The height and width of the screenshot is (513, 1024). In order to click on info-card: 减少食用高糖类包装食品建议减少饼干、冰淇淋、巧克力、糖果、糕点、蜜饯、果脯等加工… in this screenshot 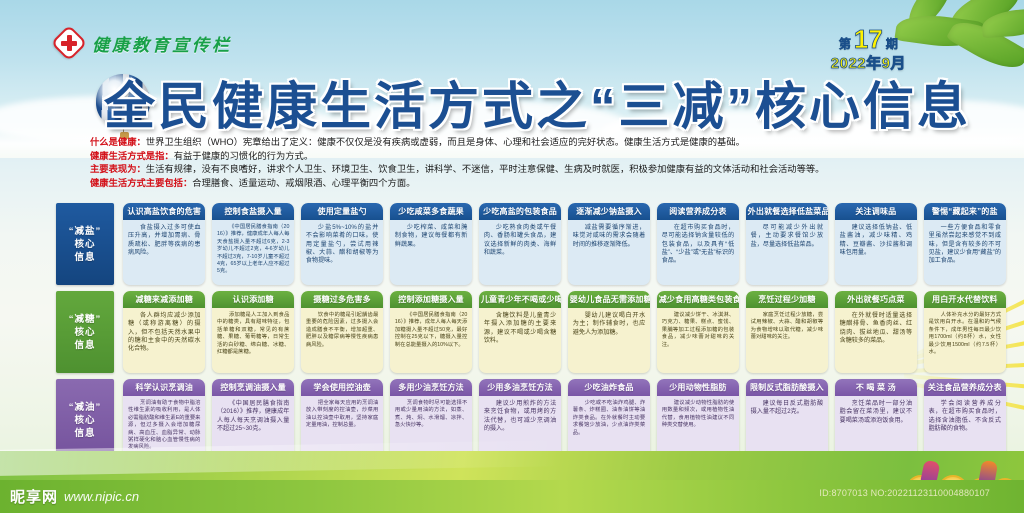, I will do `click(698, 332)`.